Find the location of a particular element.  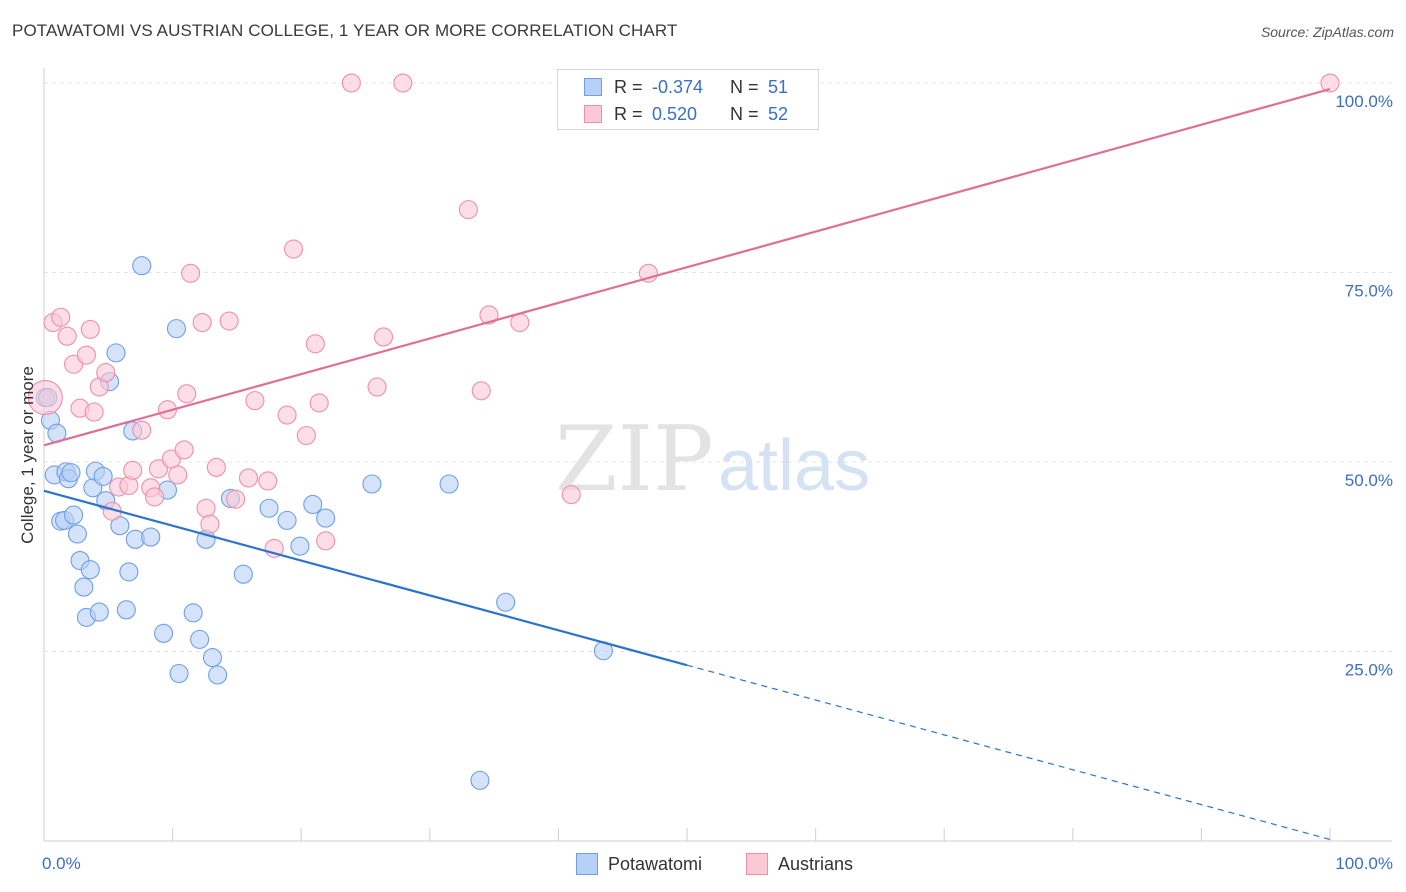

legend-row-potawatomi: R = -0.374 N = 51 is located at coordinates (686, 87).